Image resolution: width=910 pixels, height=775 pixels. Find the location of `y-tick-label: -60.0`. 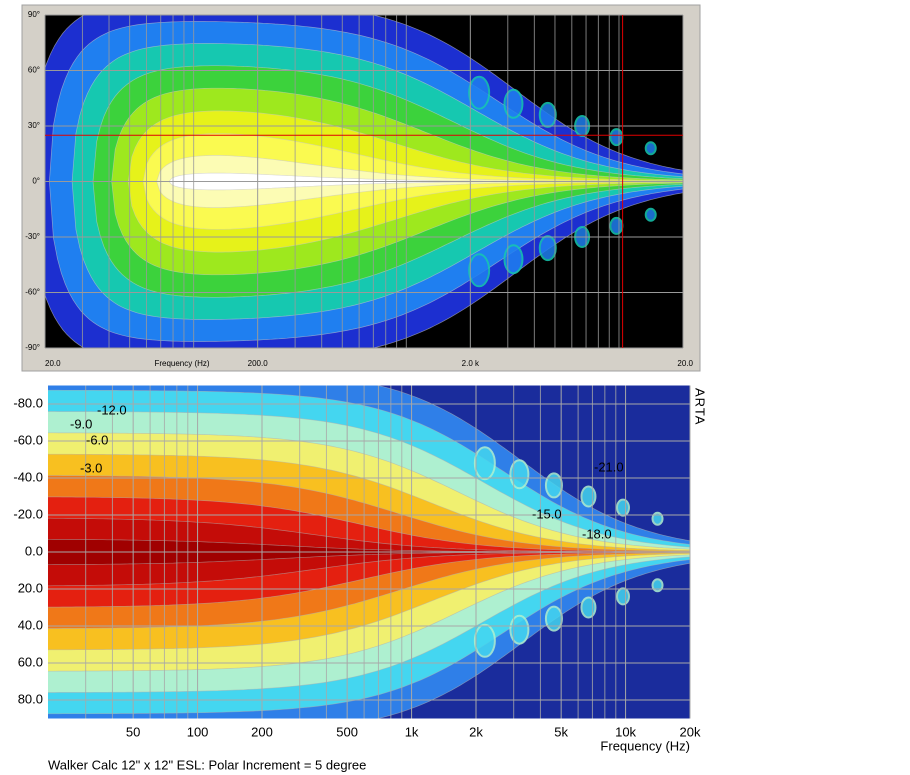

y-tick-label: -60.0 is located at coordinates (28, 439).